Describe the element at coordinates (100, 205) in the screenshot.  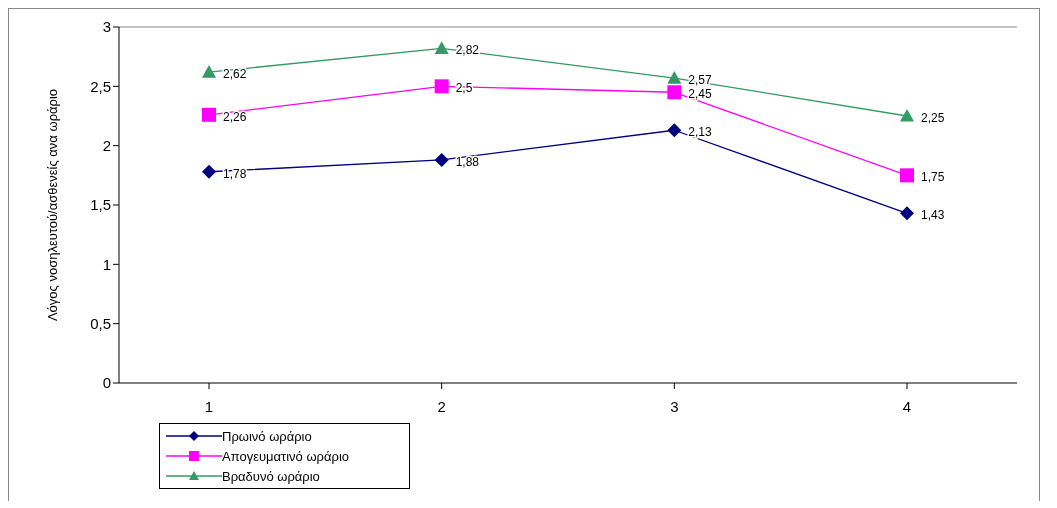
I see `y-tick-label: 1,5` at that location.